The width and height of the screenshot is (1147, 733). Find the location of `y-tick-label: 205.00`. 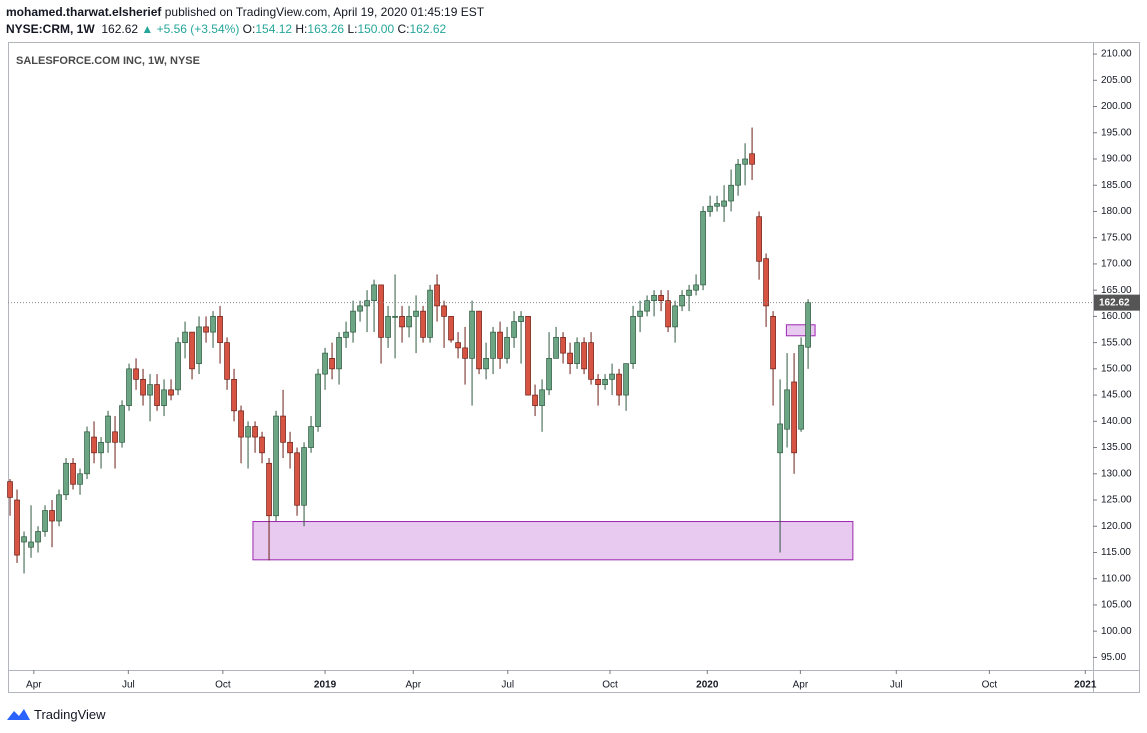

y-tick-label: 205.00 is located at coordinates (1116, 80).